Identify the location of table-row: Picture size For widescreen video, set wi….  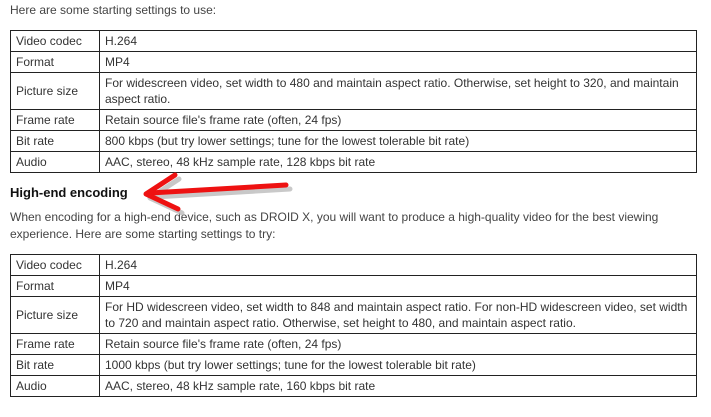
(353, 91).